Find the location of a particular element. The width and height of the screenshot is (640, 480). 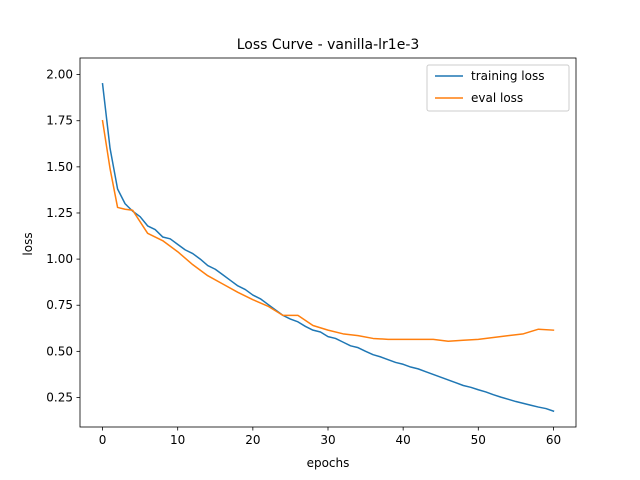

y-tick-label: 2.00 is located at coordinates (59, 75).